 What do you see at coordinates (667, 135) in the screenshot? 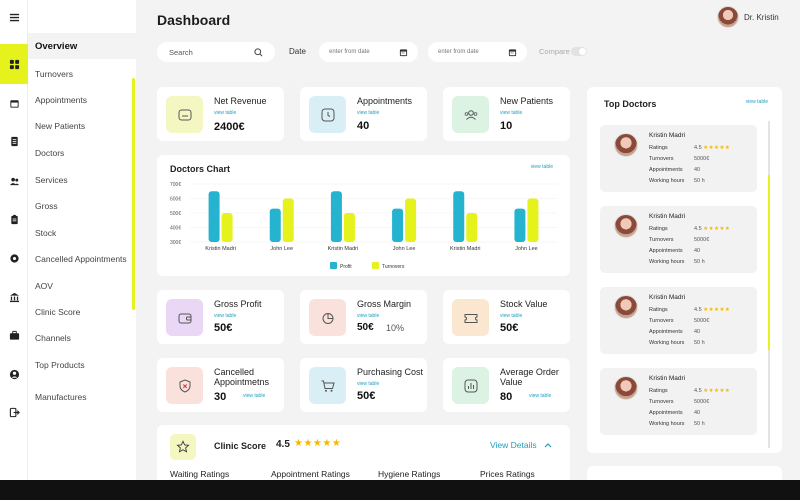
I see `doctor-name: Kristin Madri` at bounding box center [667, 135].